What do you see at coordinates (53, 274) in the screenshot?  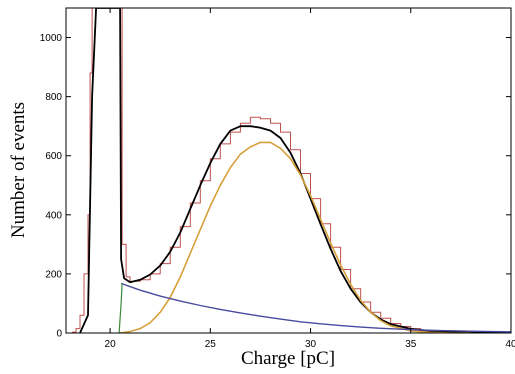 I see `y-tick-label: 200` at bounding box center [53, 274].